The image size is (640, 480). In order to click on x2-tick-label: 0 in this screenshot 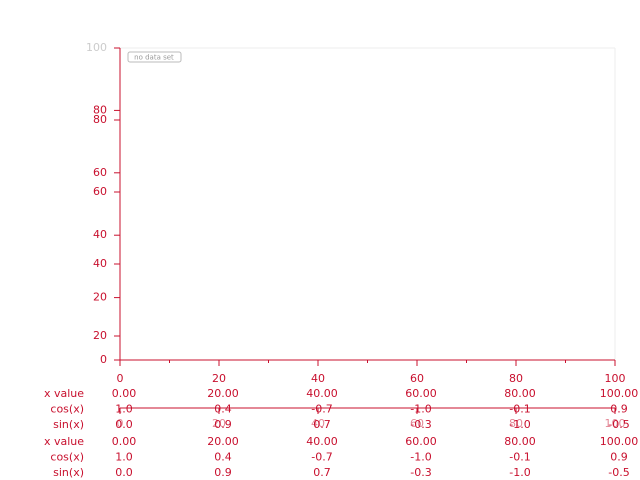, I will do `click(120, 423)`.